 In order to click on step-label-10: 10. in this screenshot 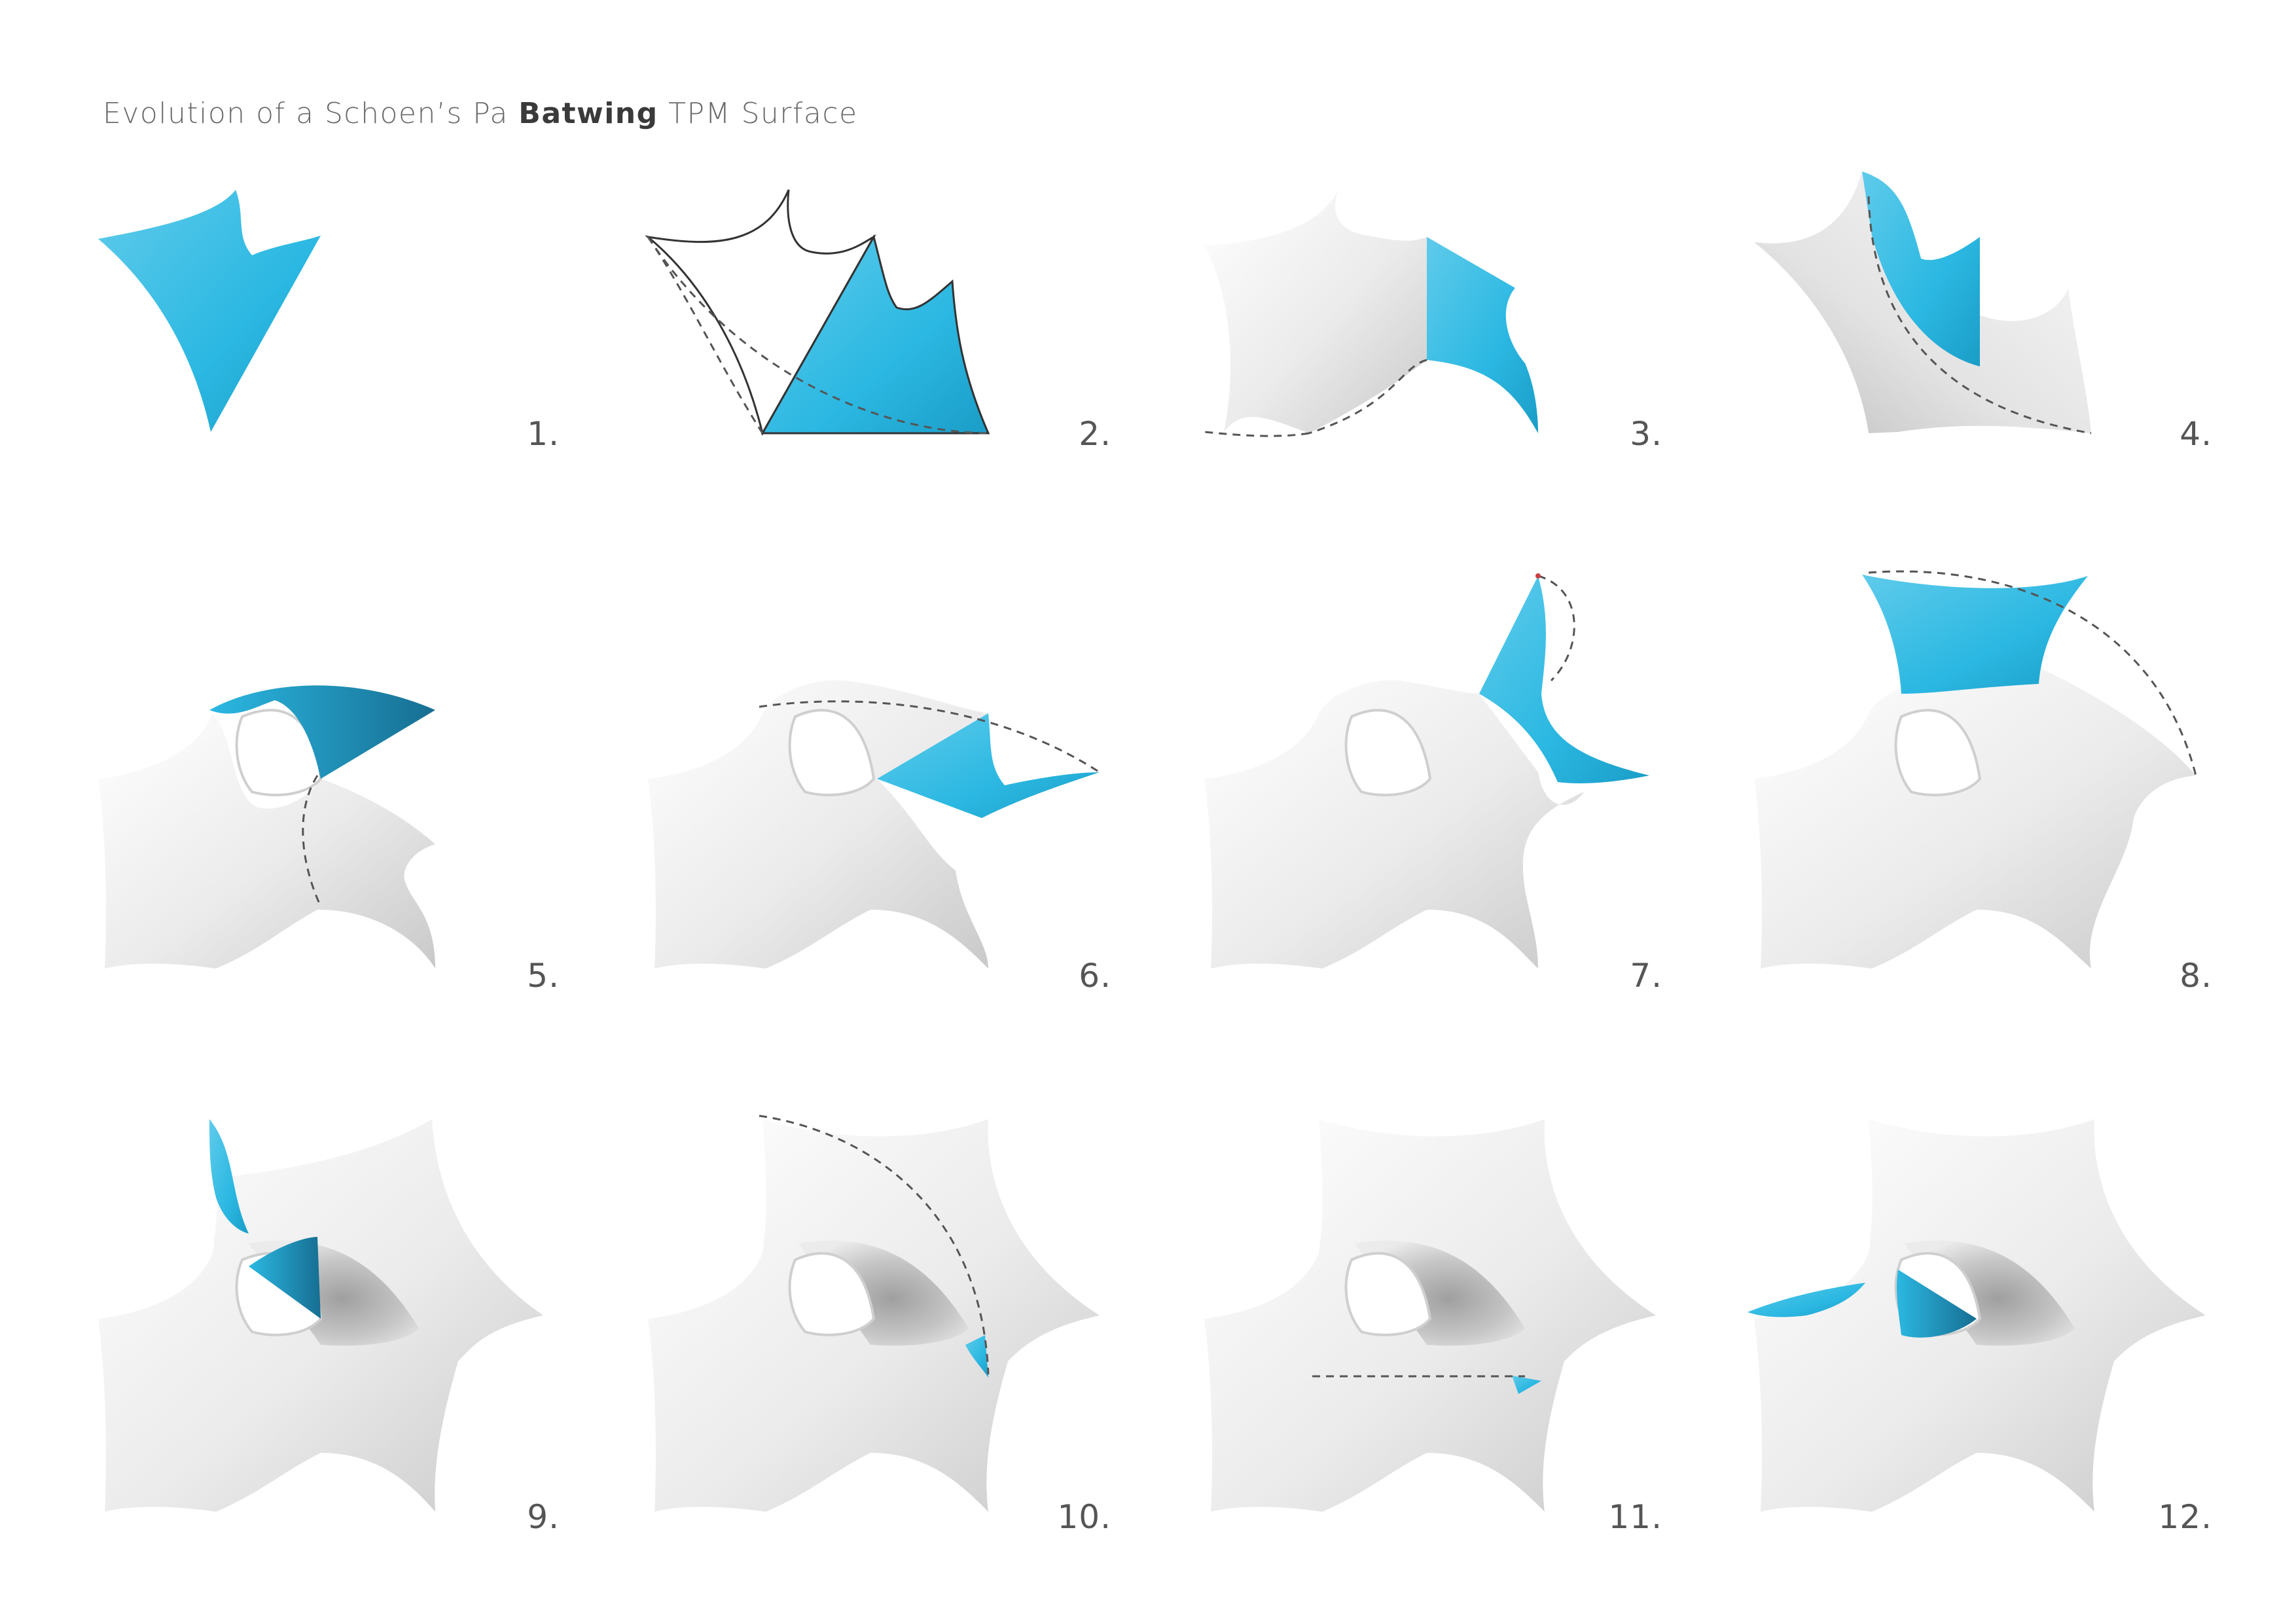, I will do `click(1084, 1517)`.